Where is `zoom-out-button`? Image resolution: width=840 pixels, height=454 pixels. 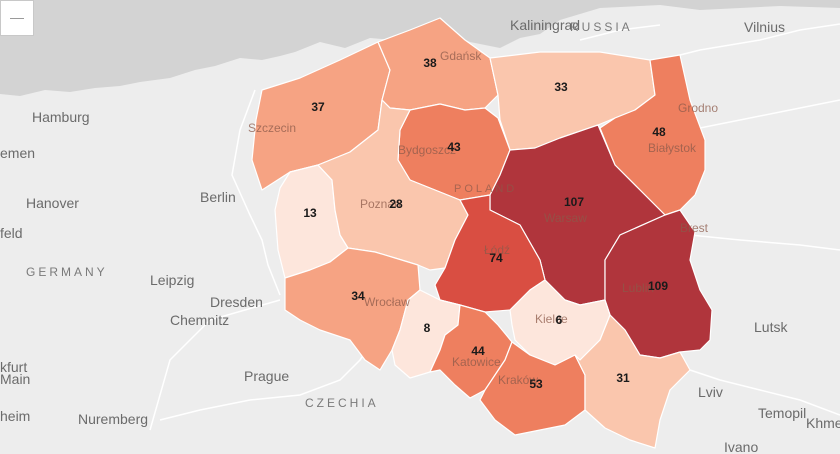
zoom-out-button is located at coordinates (17, 18).